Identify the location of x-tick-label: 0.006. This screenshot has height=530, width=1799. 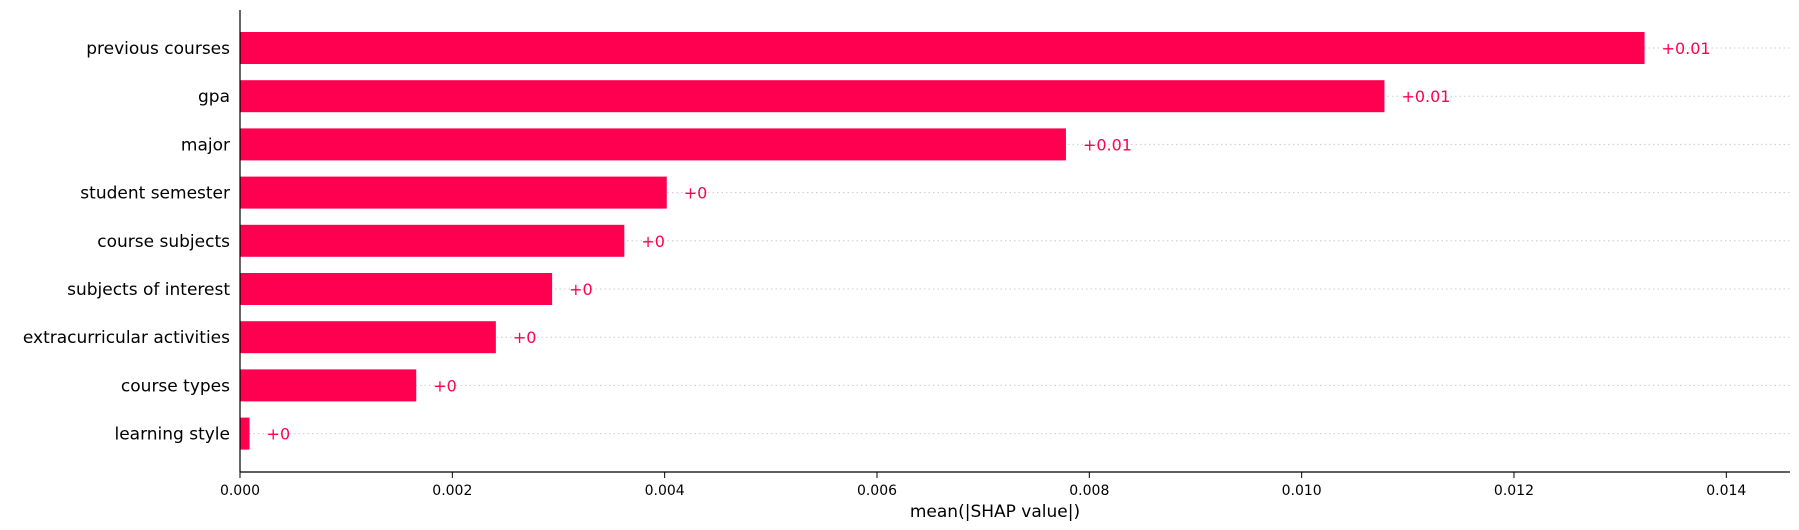
(877, 491).